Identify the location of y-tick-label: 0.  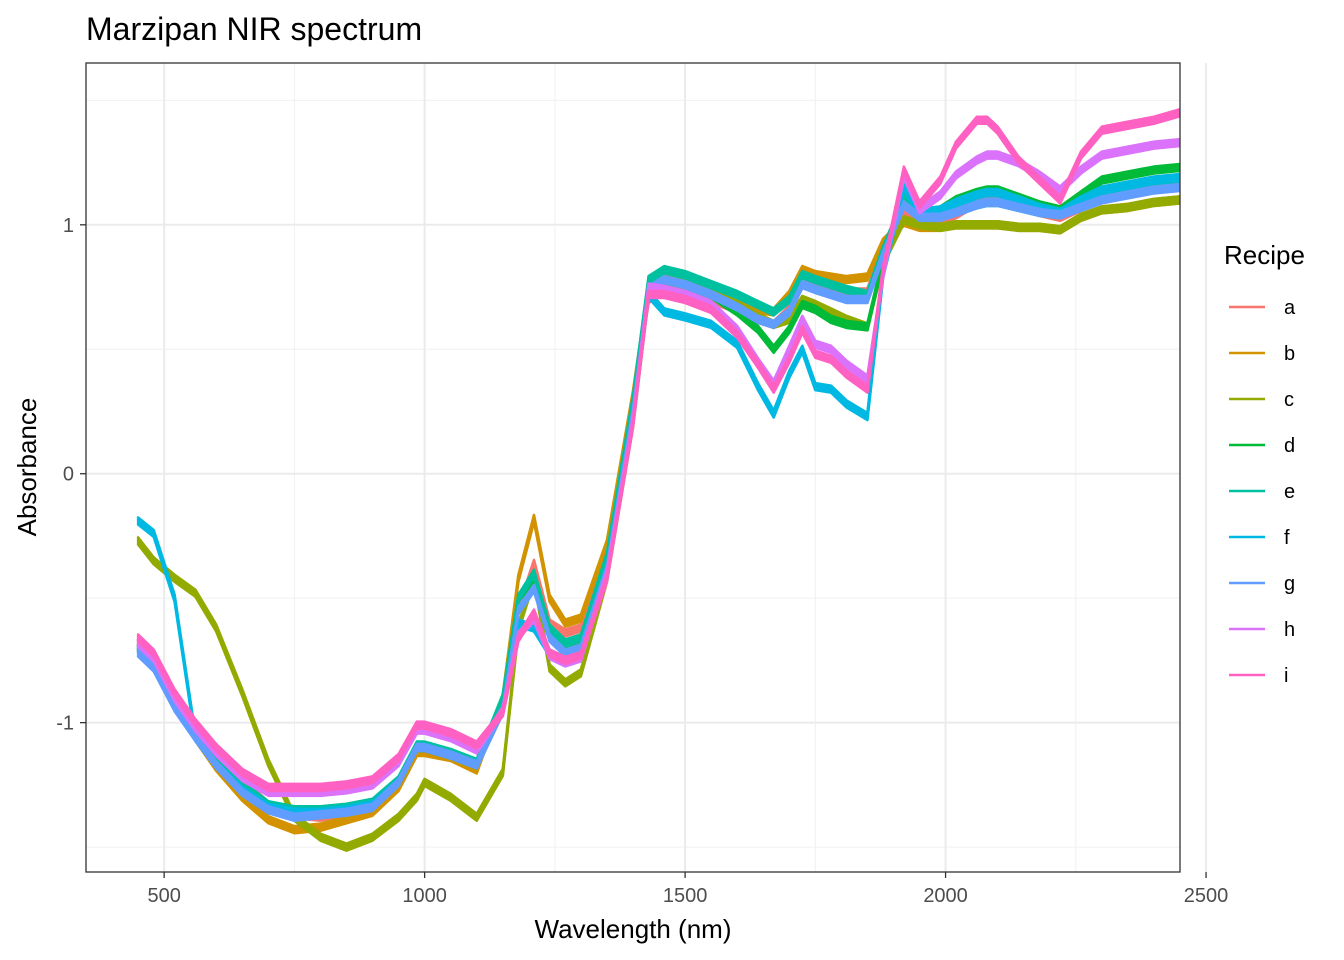
(68, 475).